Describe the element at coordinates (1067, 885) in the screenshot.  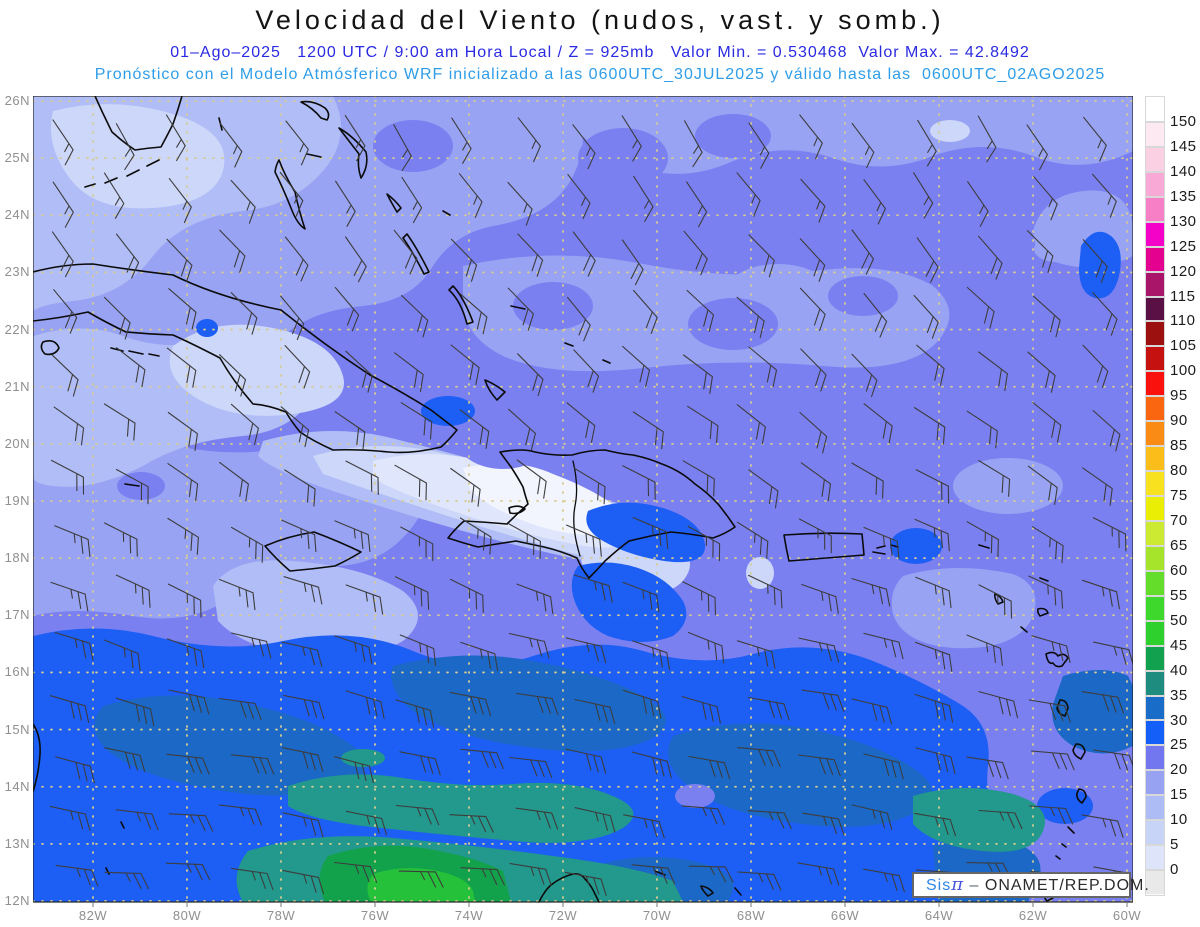
I see `watermark-org: ONAMET/REP.DOM.` at that location.